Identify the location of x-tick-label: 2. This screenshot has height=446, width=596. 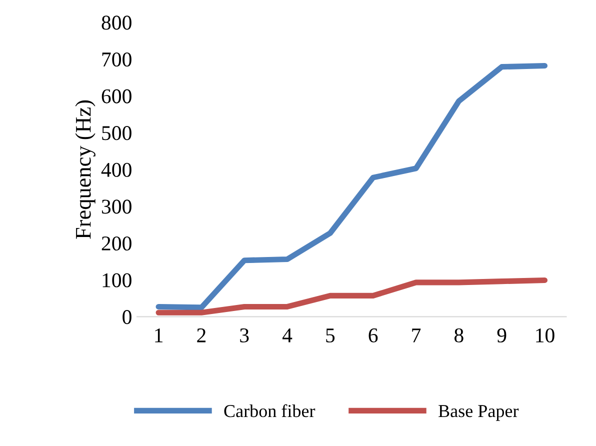
(201, 335).